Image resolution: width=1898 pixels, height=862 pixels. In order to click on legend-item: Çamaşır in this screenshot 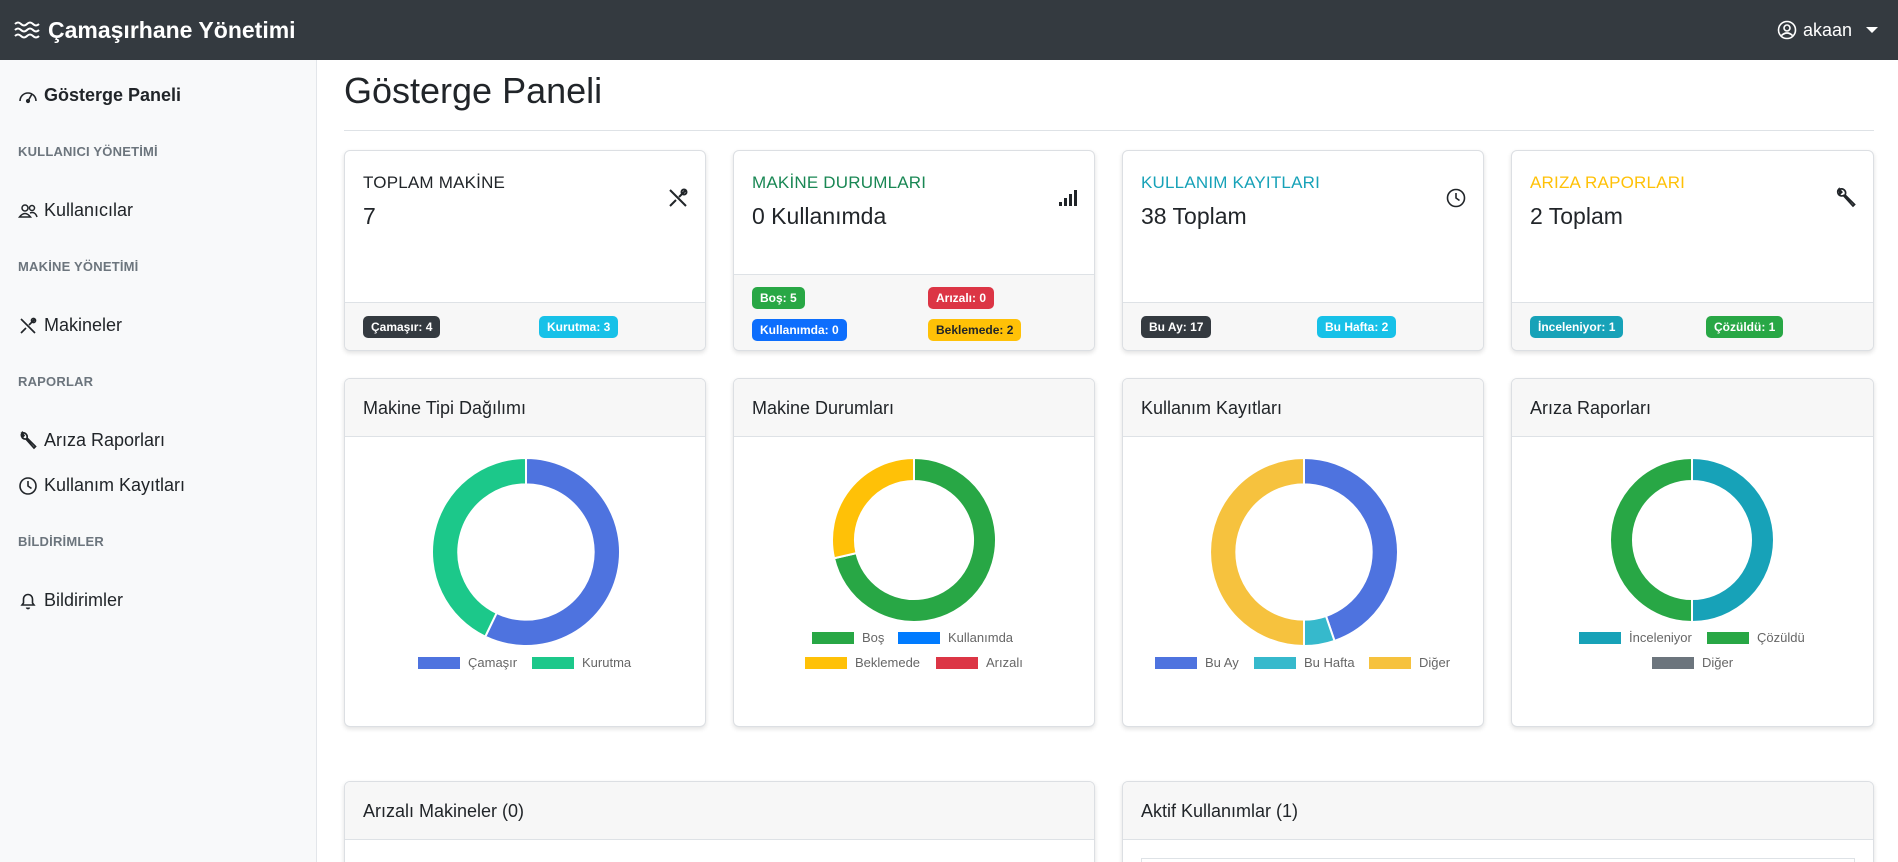, I will do `click(467, 662)`.